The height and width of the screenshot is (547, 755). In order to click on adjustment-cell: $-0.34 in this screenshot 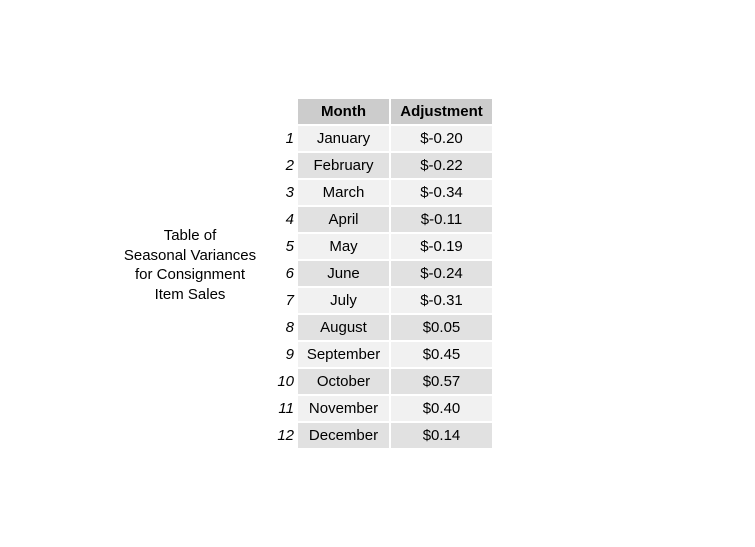, I will do `click(441, 192)`.